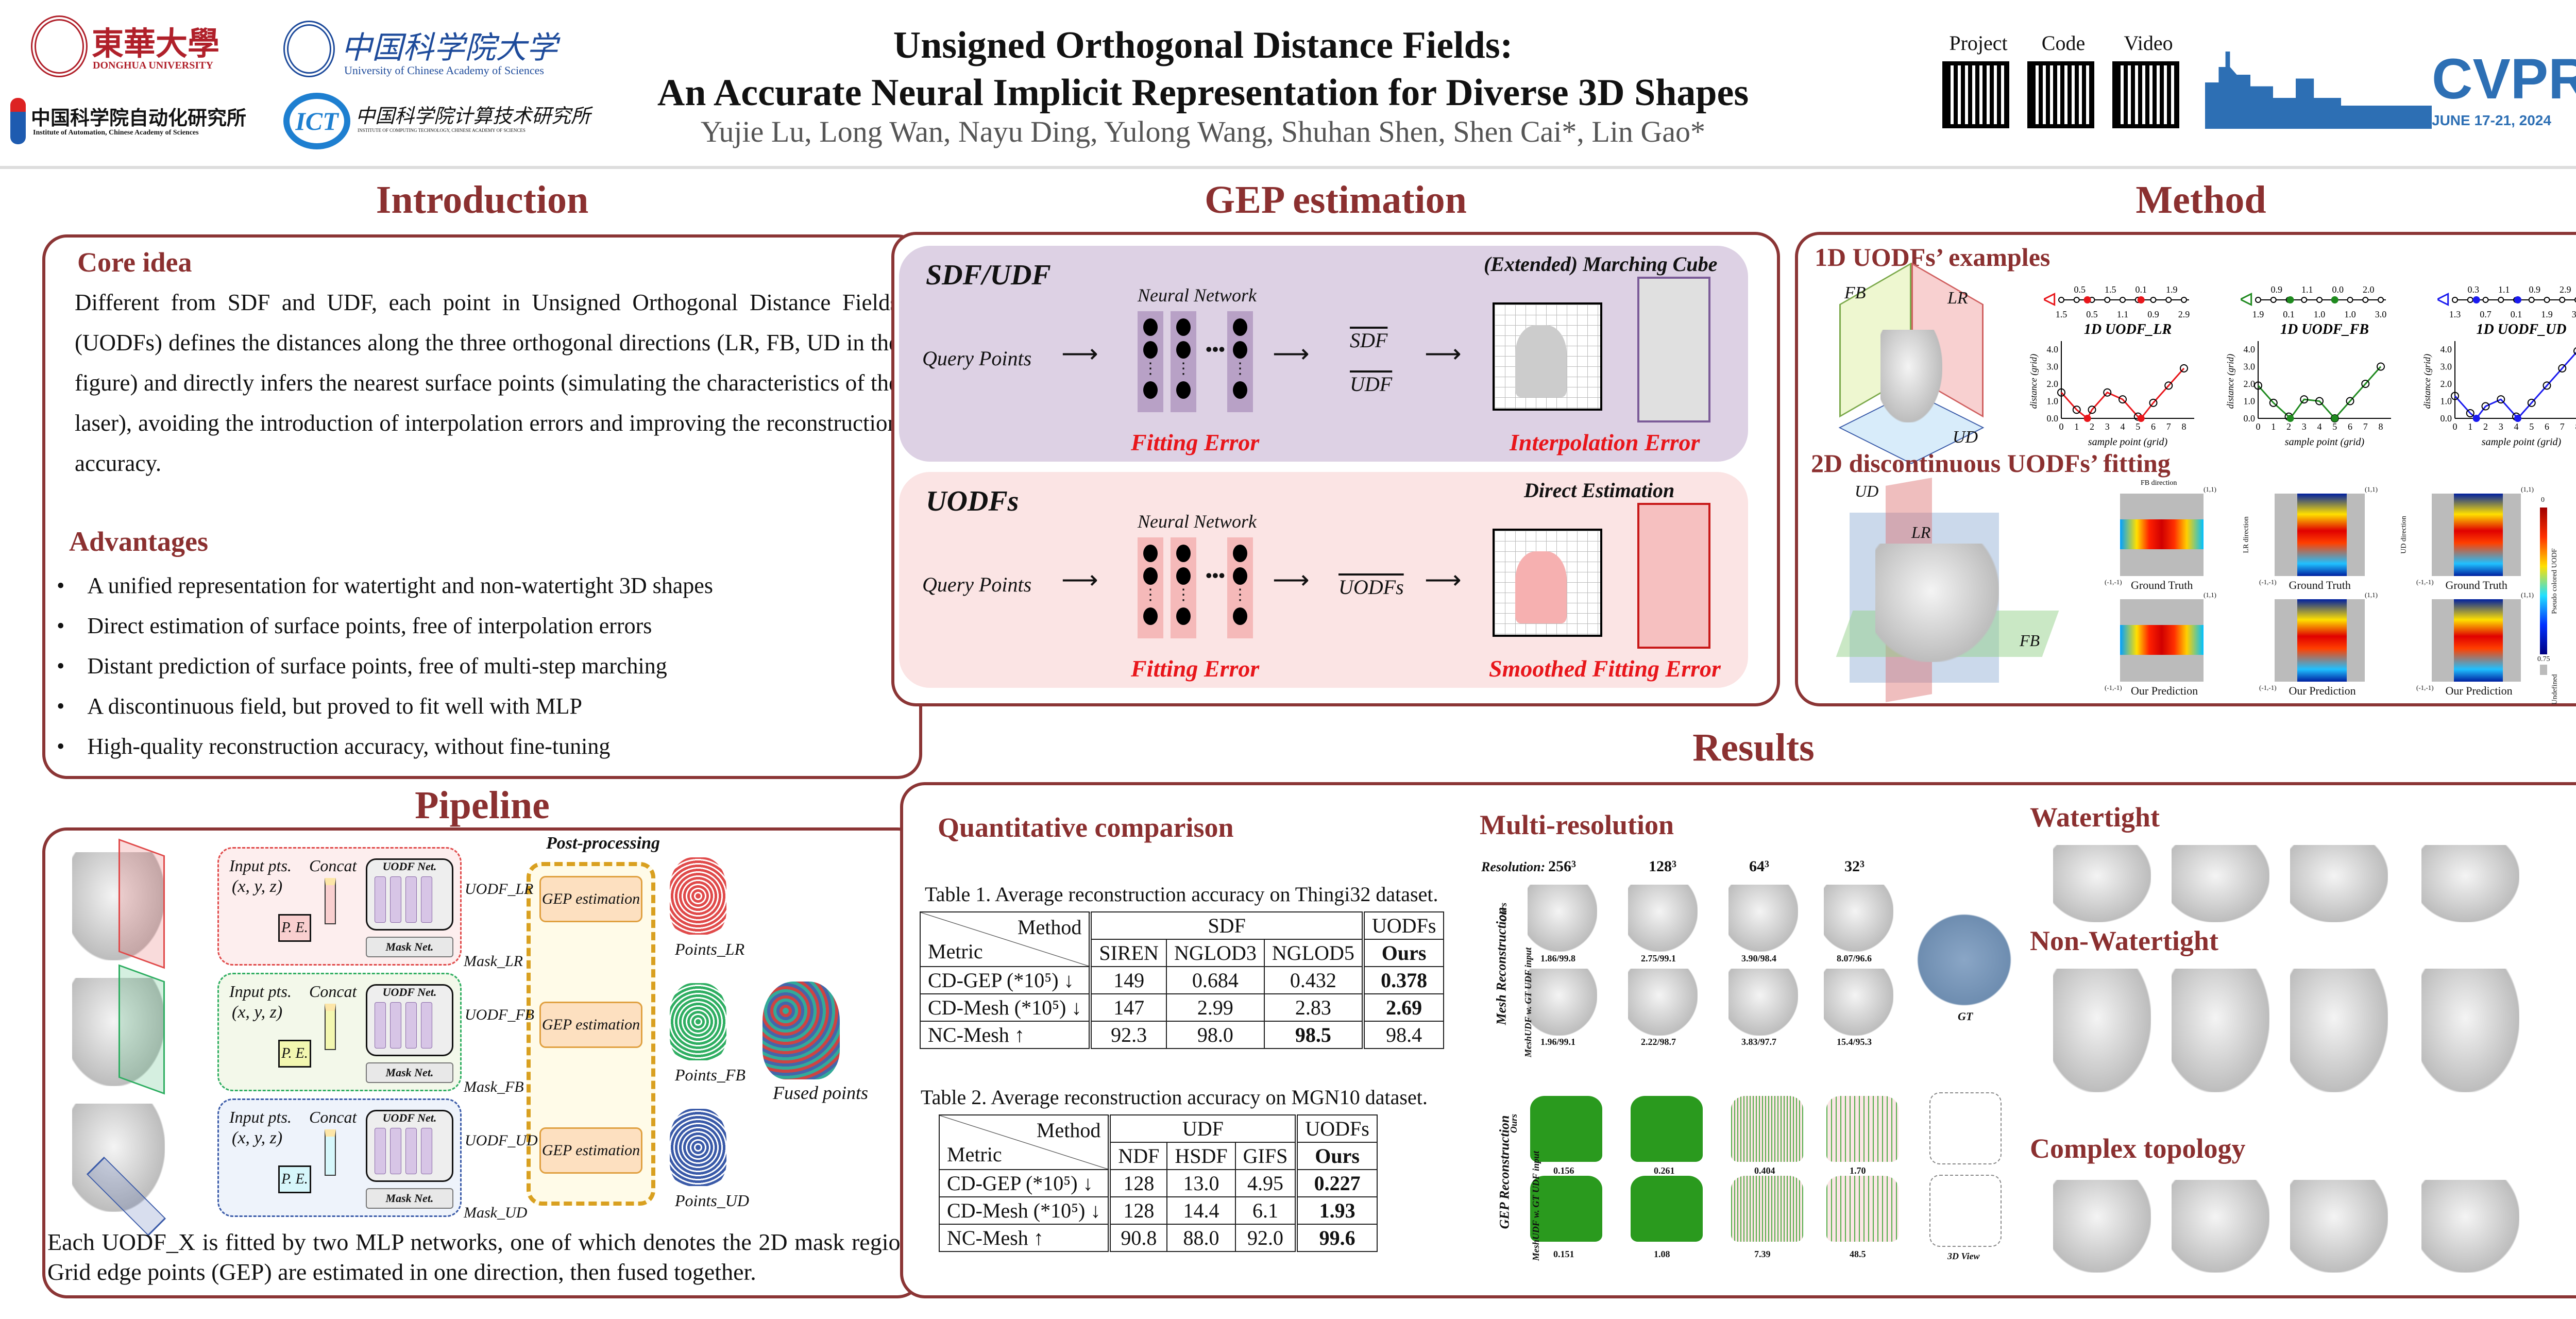 This screenshot has width=2576, height=1319. What do you see at coordinates (257, 886) in the screenshot?
I see `pipeline-rows-0-coords: (x, y, z)` at bounding box center [257, 886].